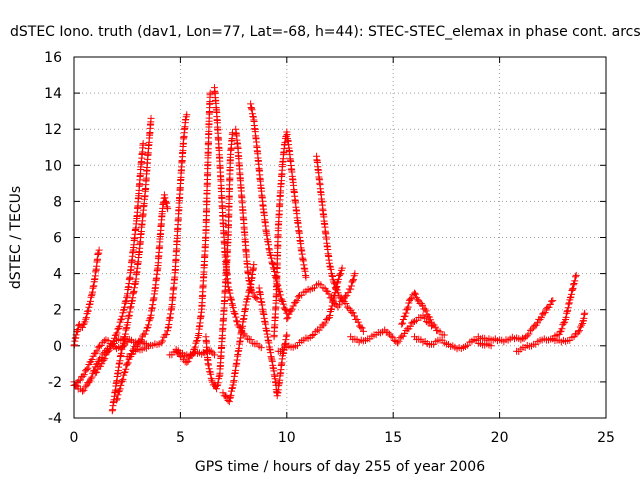  What do you see at coordinates (287, 438) in the screenshot?
I see `x-tick-label: 10` at bounding box center [287, 438].